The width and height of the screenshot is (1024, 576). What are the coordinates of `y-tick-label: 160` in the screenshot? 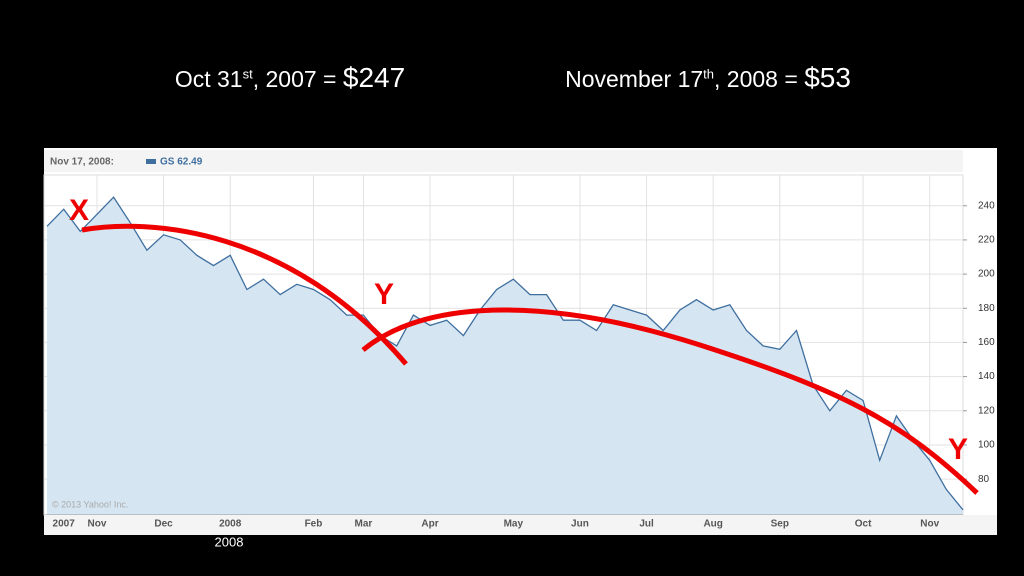 It's located at (986, 342).